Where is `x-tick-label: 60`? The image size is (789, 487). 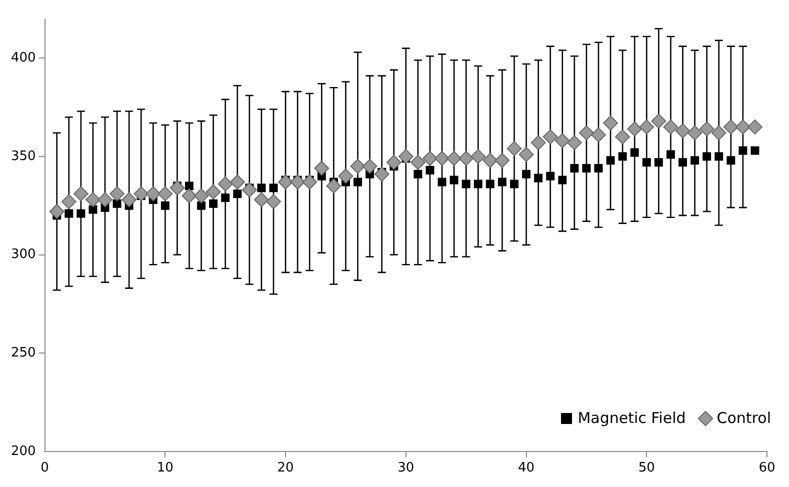
x-tick-label: 60 is located at coordinates (767, 468).